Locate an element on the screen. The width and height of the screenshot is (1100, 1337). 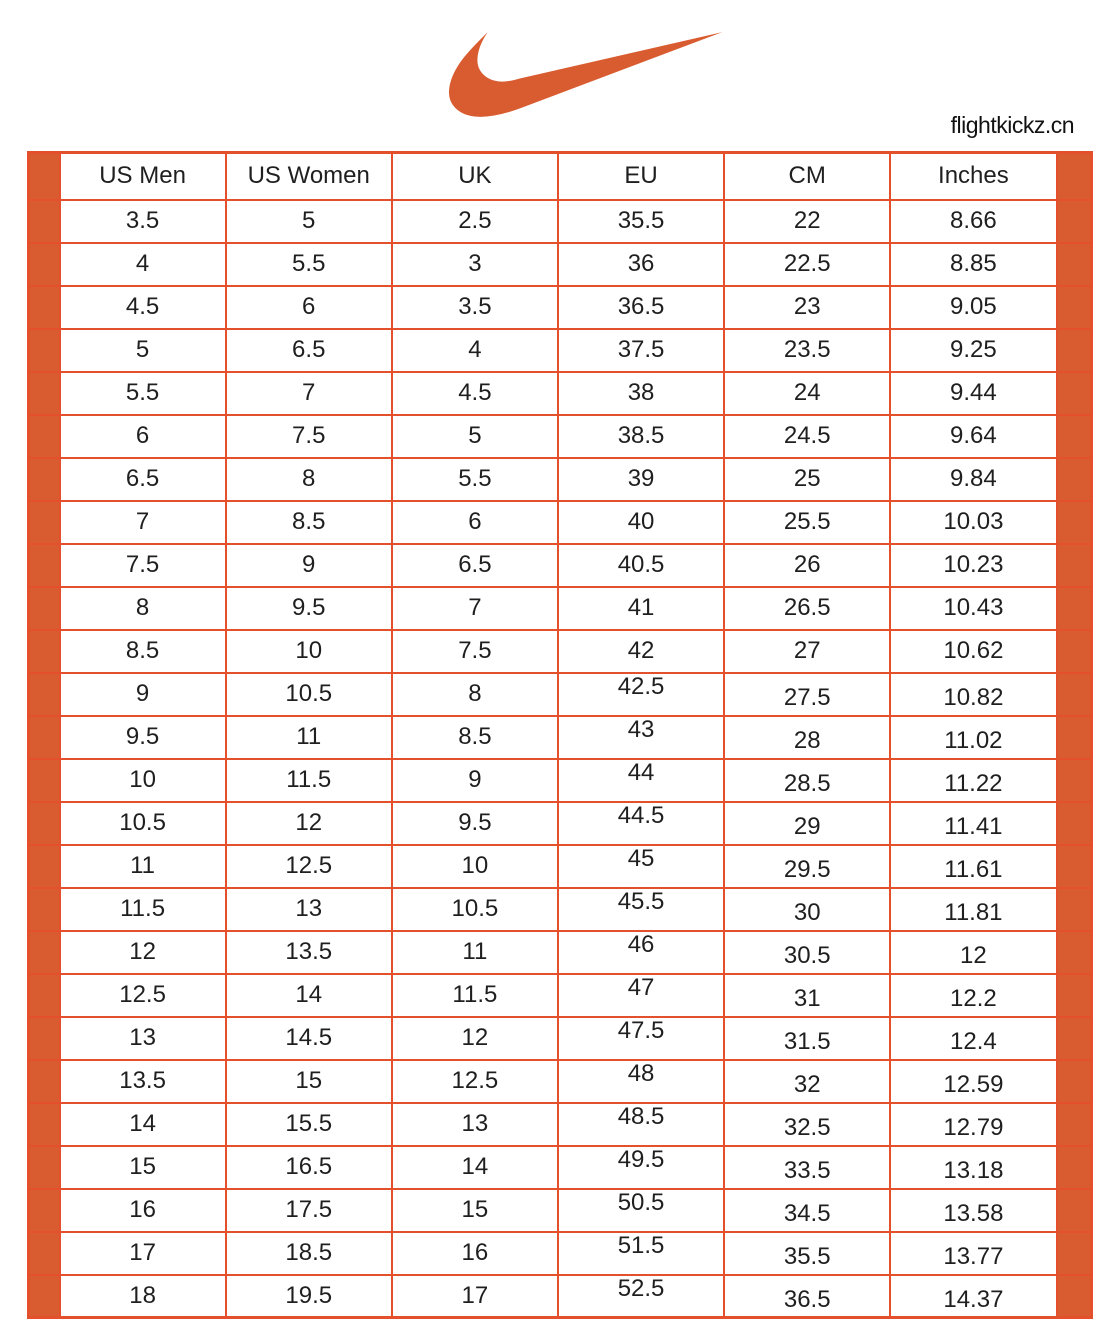
size-cell: 13.58 is located at coordinates (973, 1210).